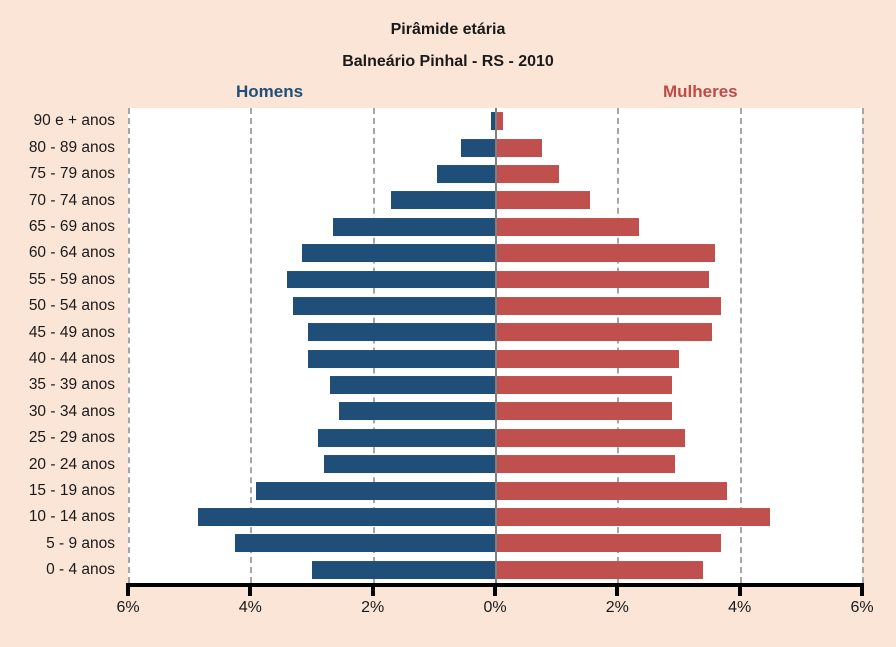 The image size is (896, 647). Describe the element at coordinates (71, 411) in the screenshot. I see `age-group-label: 30 - 34 anos` at that location.